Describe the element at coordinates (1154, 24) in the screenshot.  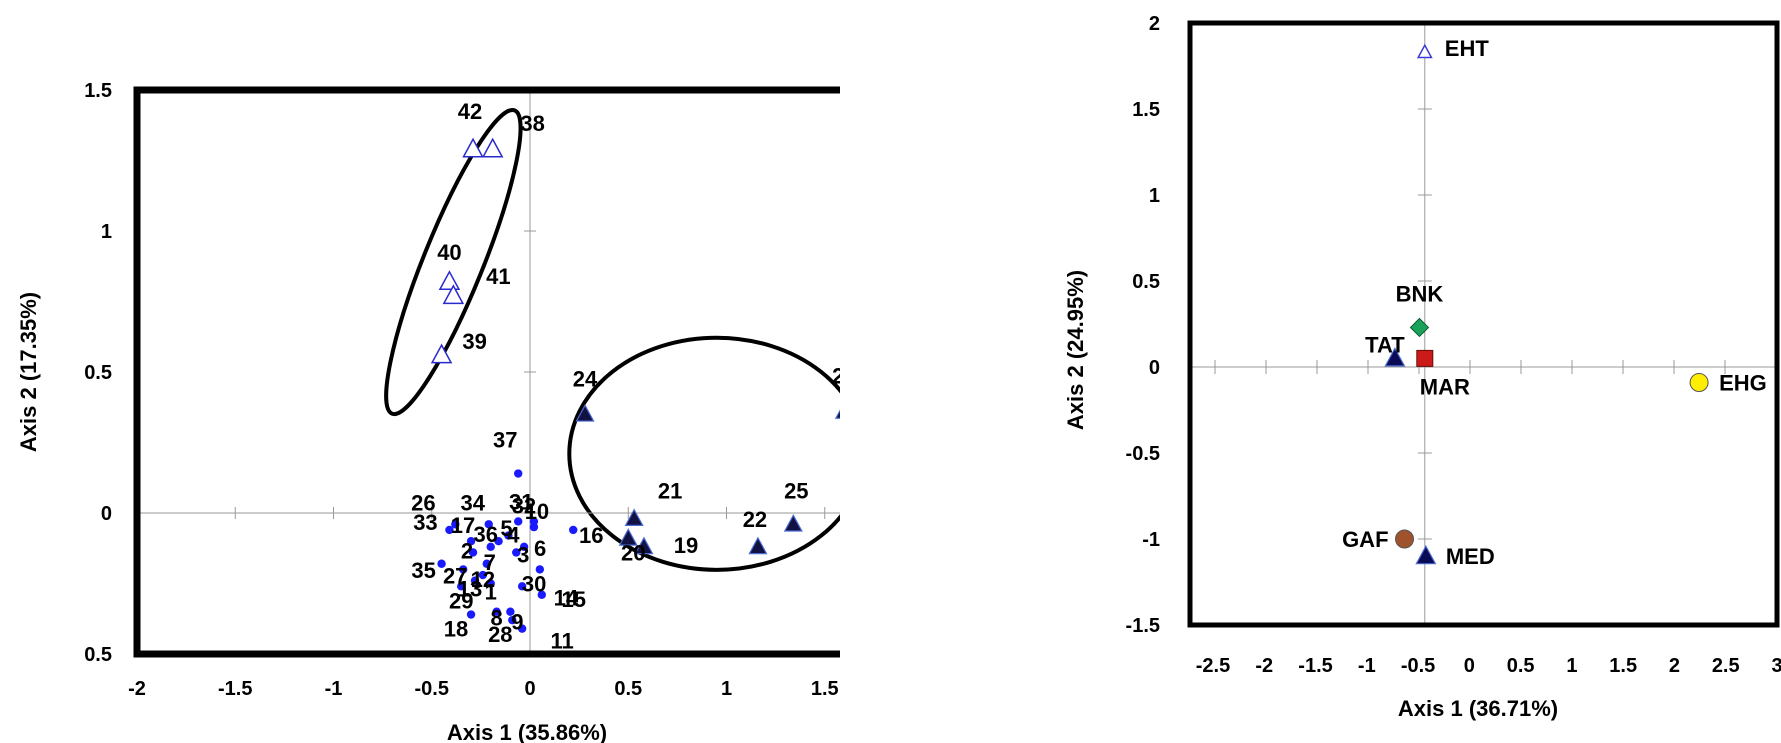
I see `y-tick-label: 2` at that location.